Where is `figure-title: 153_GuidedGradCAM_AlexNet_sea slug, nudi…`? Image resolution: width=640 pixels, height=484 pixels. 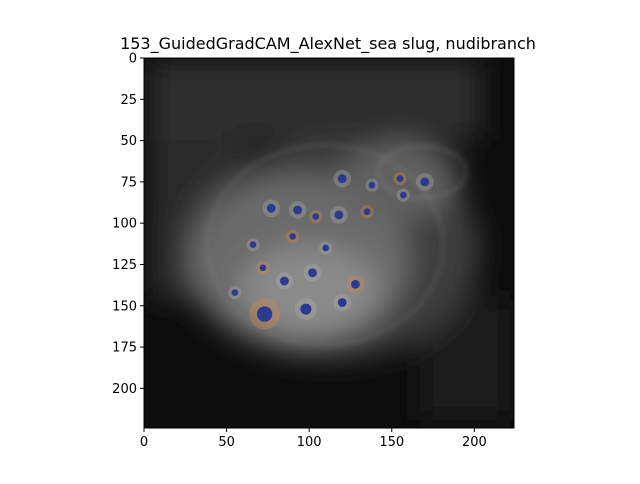
figure-title: 153_GuidedGradCAM_AlexNet_sea slug, nudi… is located at coordinates (328, 43).